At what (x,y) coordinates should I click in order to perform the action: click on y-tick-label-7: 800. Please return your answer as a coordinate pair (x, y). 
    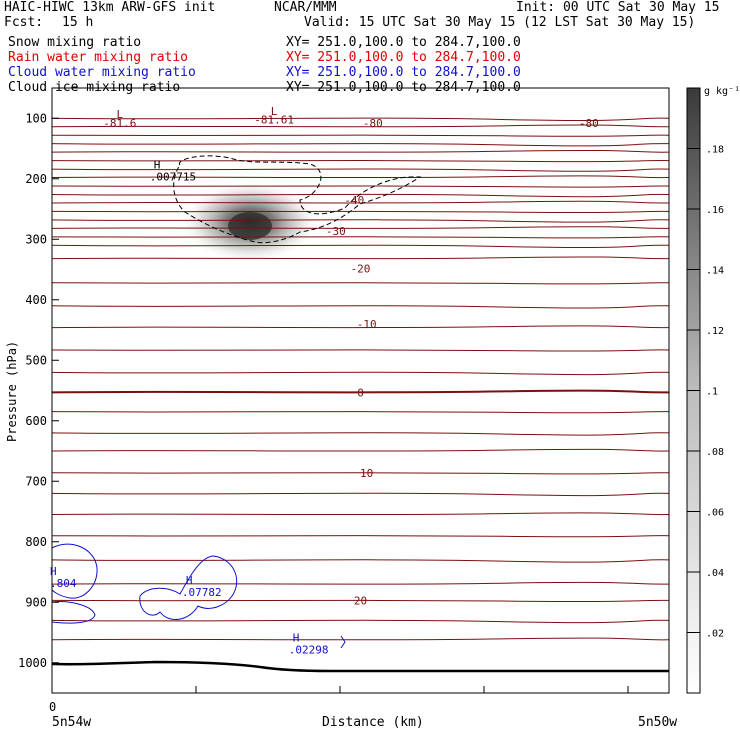
    Looking at the image, I should click on (36, 542).